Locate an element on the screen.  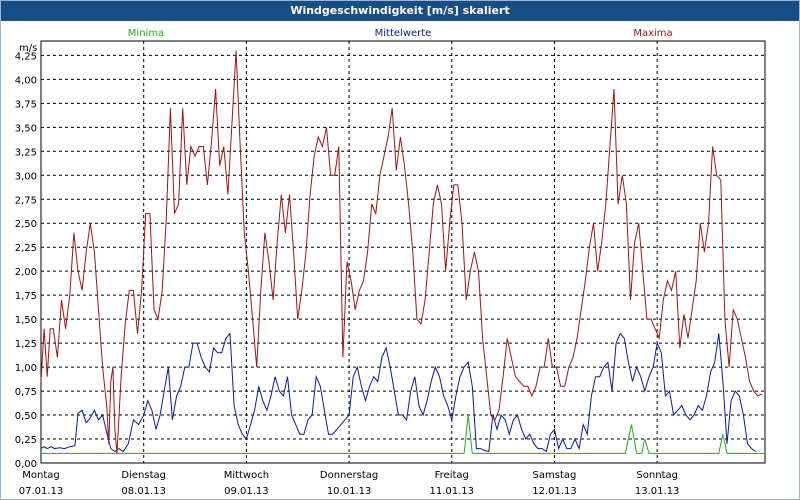
y-tick-label: 2,75 is located at coordinates (26, 200).